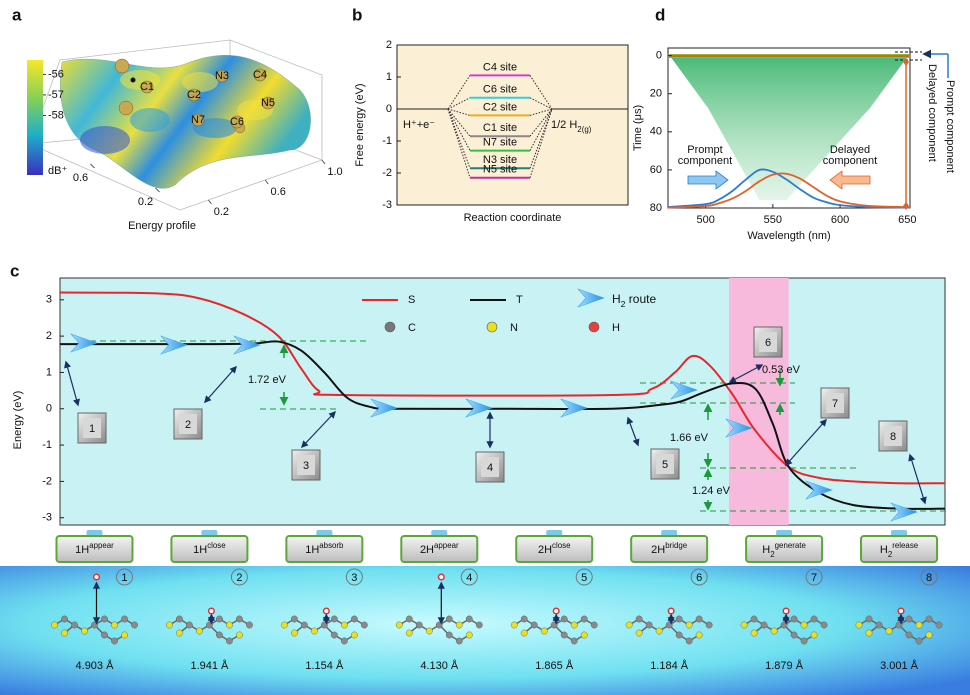 The image size is (970, 695). I want to click on rich-label: 1Hclose, so click(209, 548).